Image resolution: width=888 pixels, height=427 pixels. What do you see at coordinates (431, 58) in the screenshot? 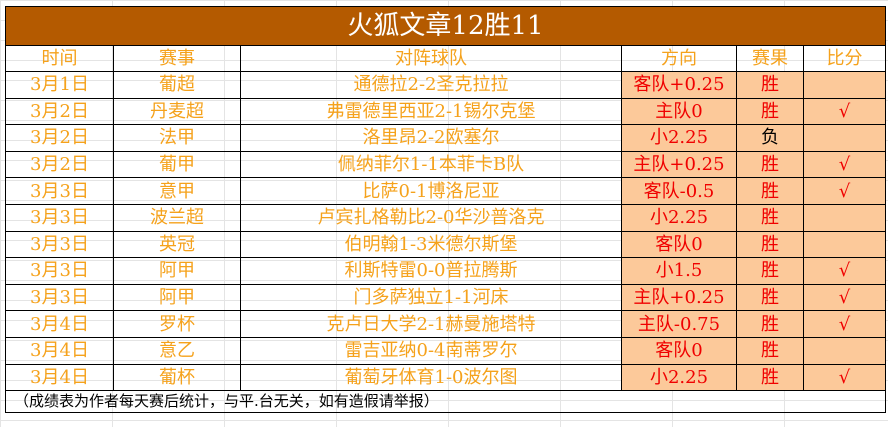
I see `header-match: 对阵球队` at bounding box center [431, 58].